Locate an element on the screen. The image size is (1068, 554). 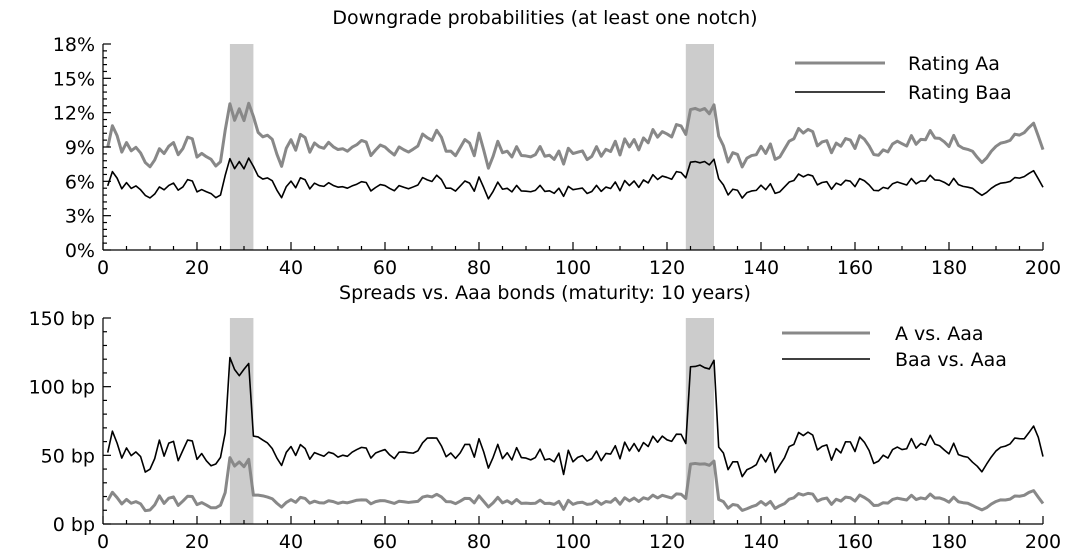
y-tick-label: 9% is located at coordinates (80, 148).